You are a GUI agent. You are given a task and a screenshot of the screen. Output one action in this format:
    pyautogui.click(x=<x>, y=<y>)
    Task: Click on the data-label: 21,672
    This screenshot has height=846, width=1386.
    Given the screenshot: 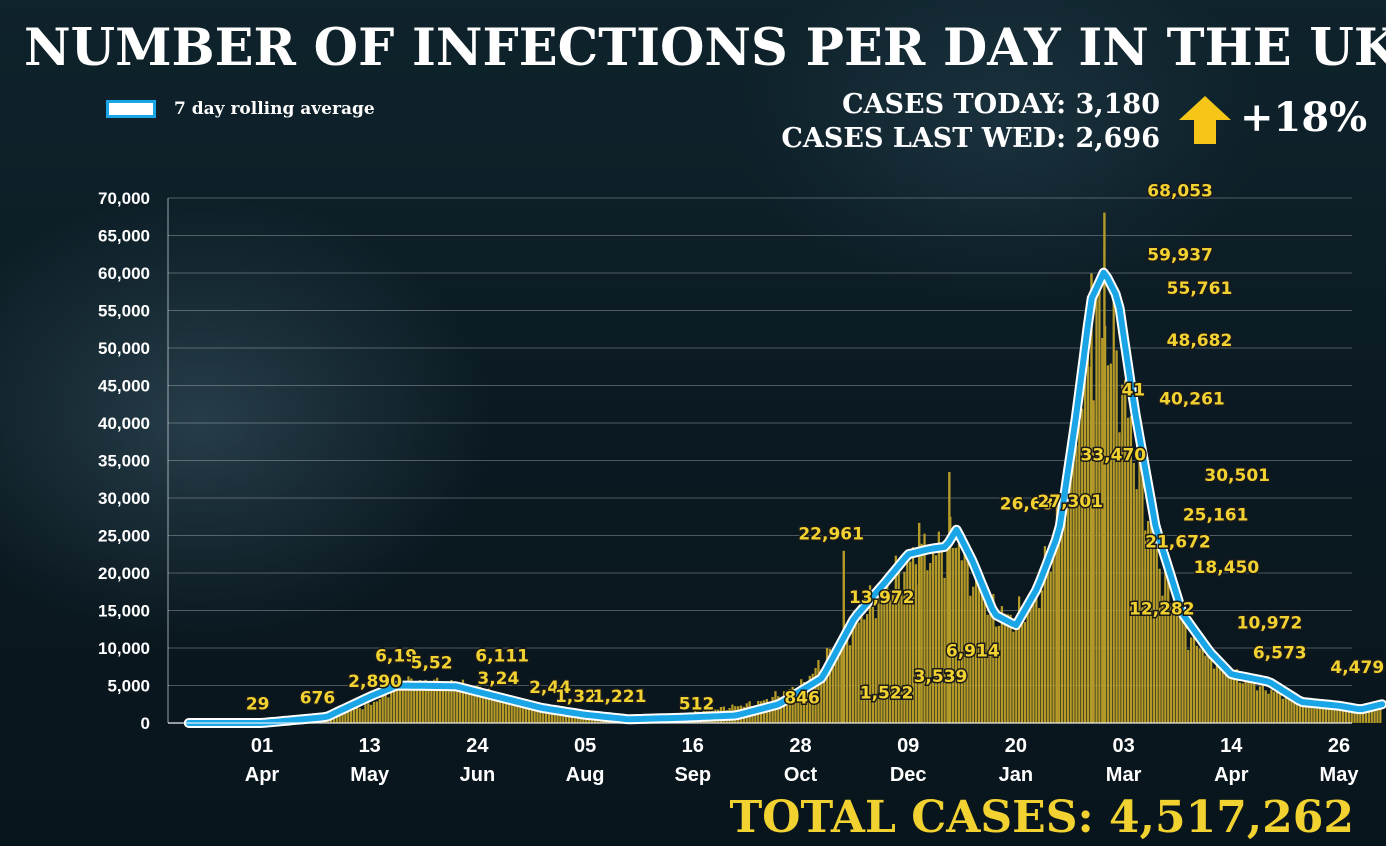 What is the action you would take?
    pyautogui.click(x=1178, y=543)
    